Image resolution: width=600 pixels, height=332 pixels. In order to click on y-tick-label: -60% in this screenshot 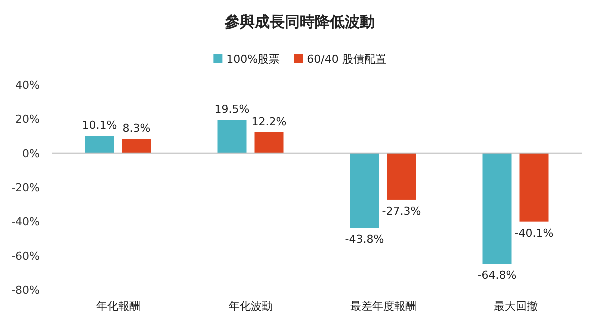, I will do `click(26, 256)`.